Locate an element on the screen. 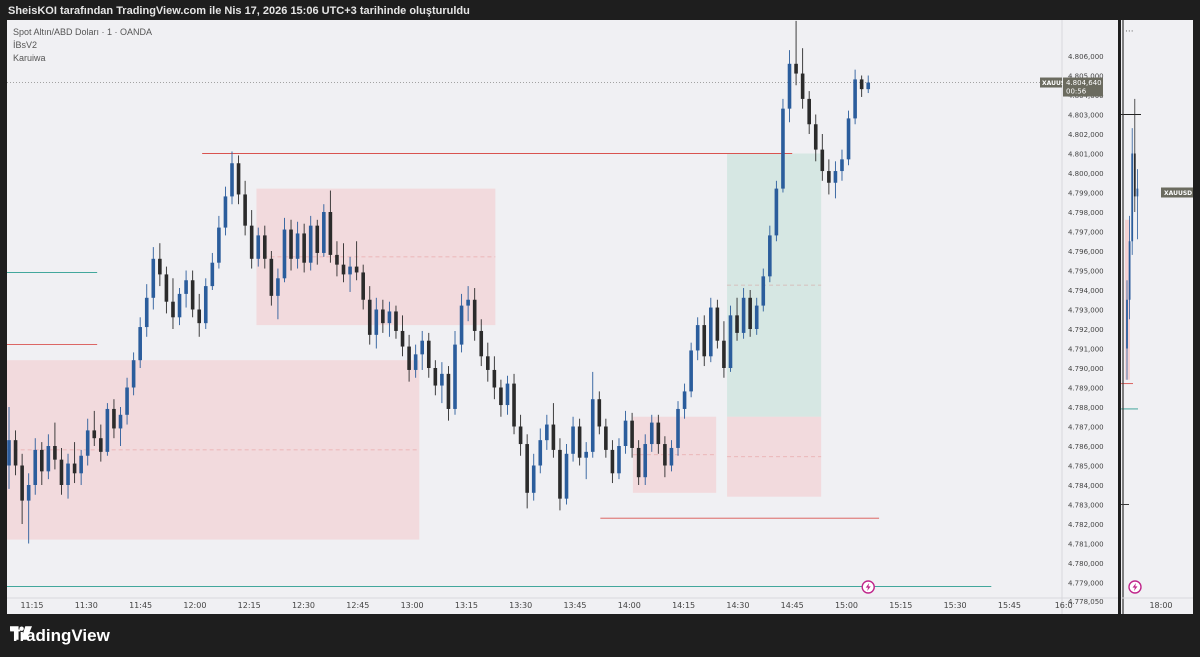 This screenshot has width=1200, height=657. time-tick-label: 15:15 is located at coordinates (900, 605).